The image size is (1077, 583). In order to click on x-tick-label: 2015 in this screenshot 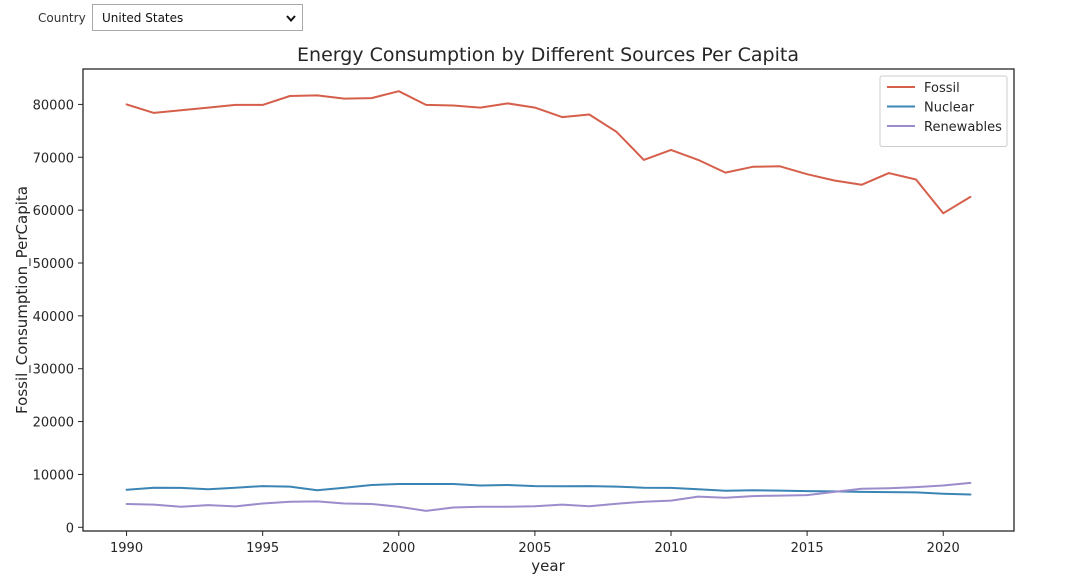, I will do `click(807, 548)`.